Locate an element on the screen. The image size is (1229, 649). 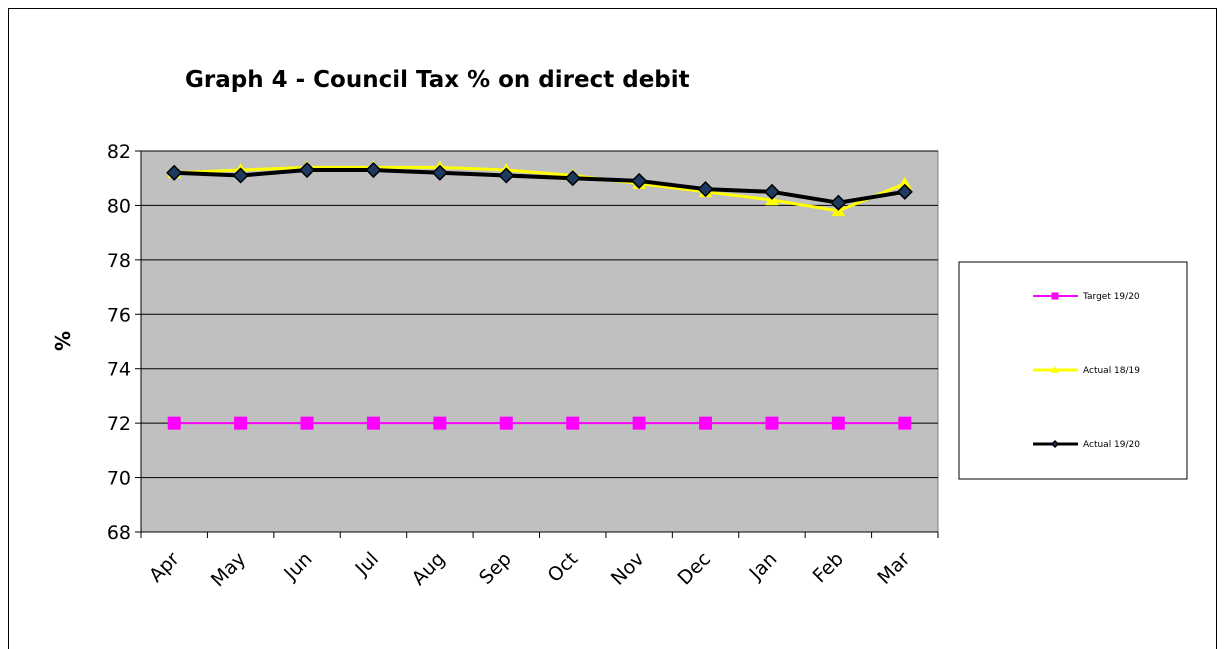
y-tick-label: 76 is located at coordinates (119, 315).